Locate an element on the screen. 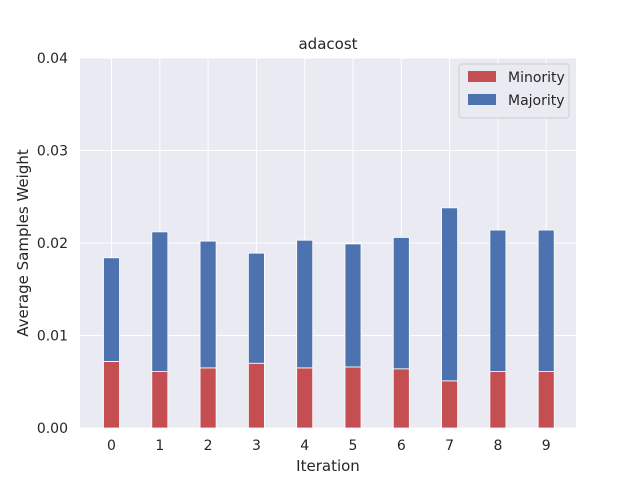  y-tick-label: 0.02 is located at coordinates (52, 244).